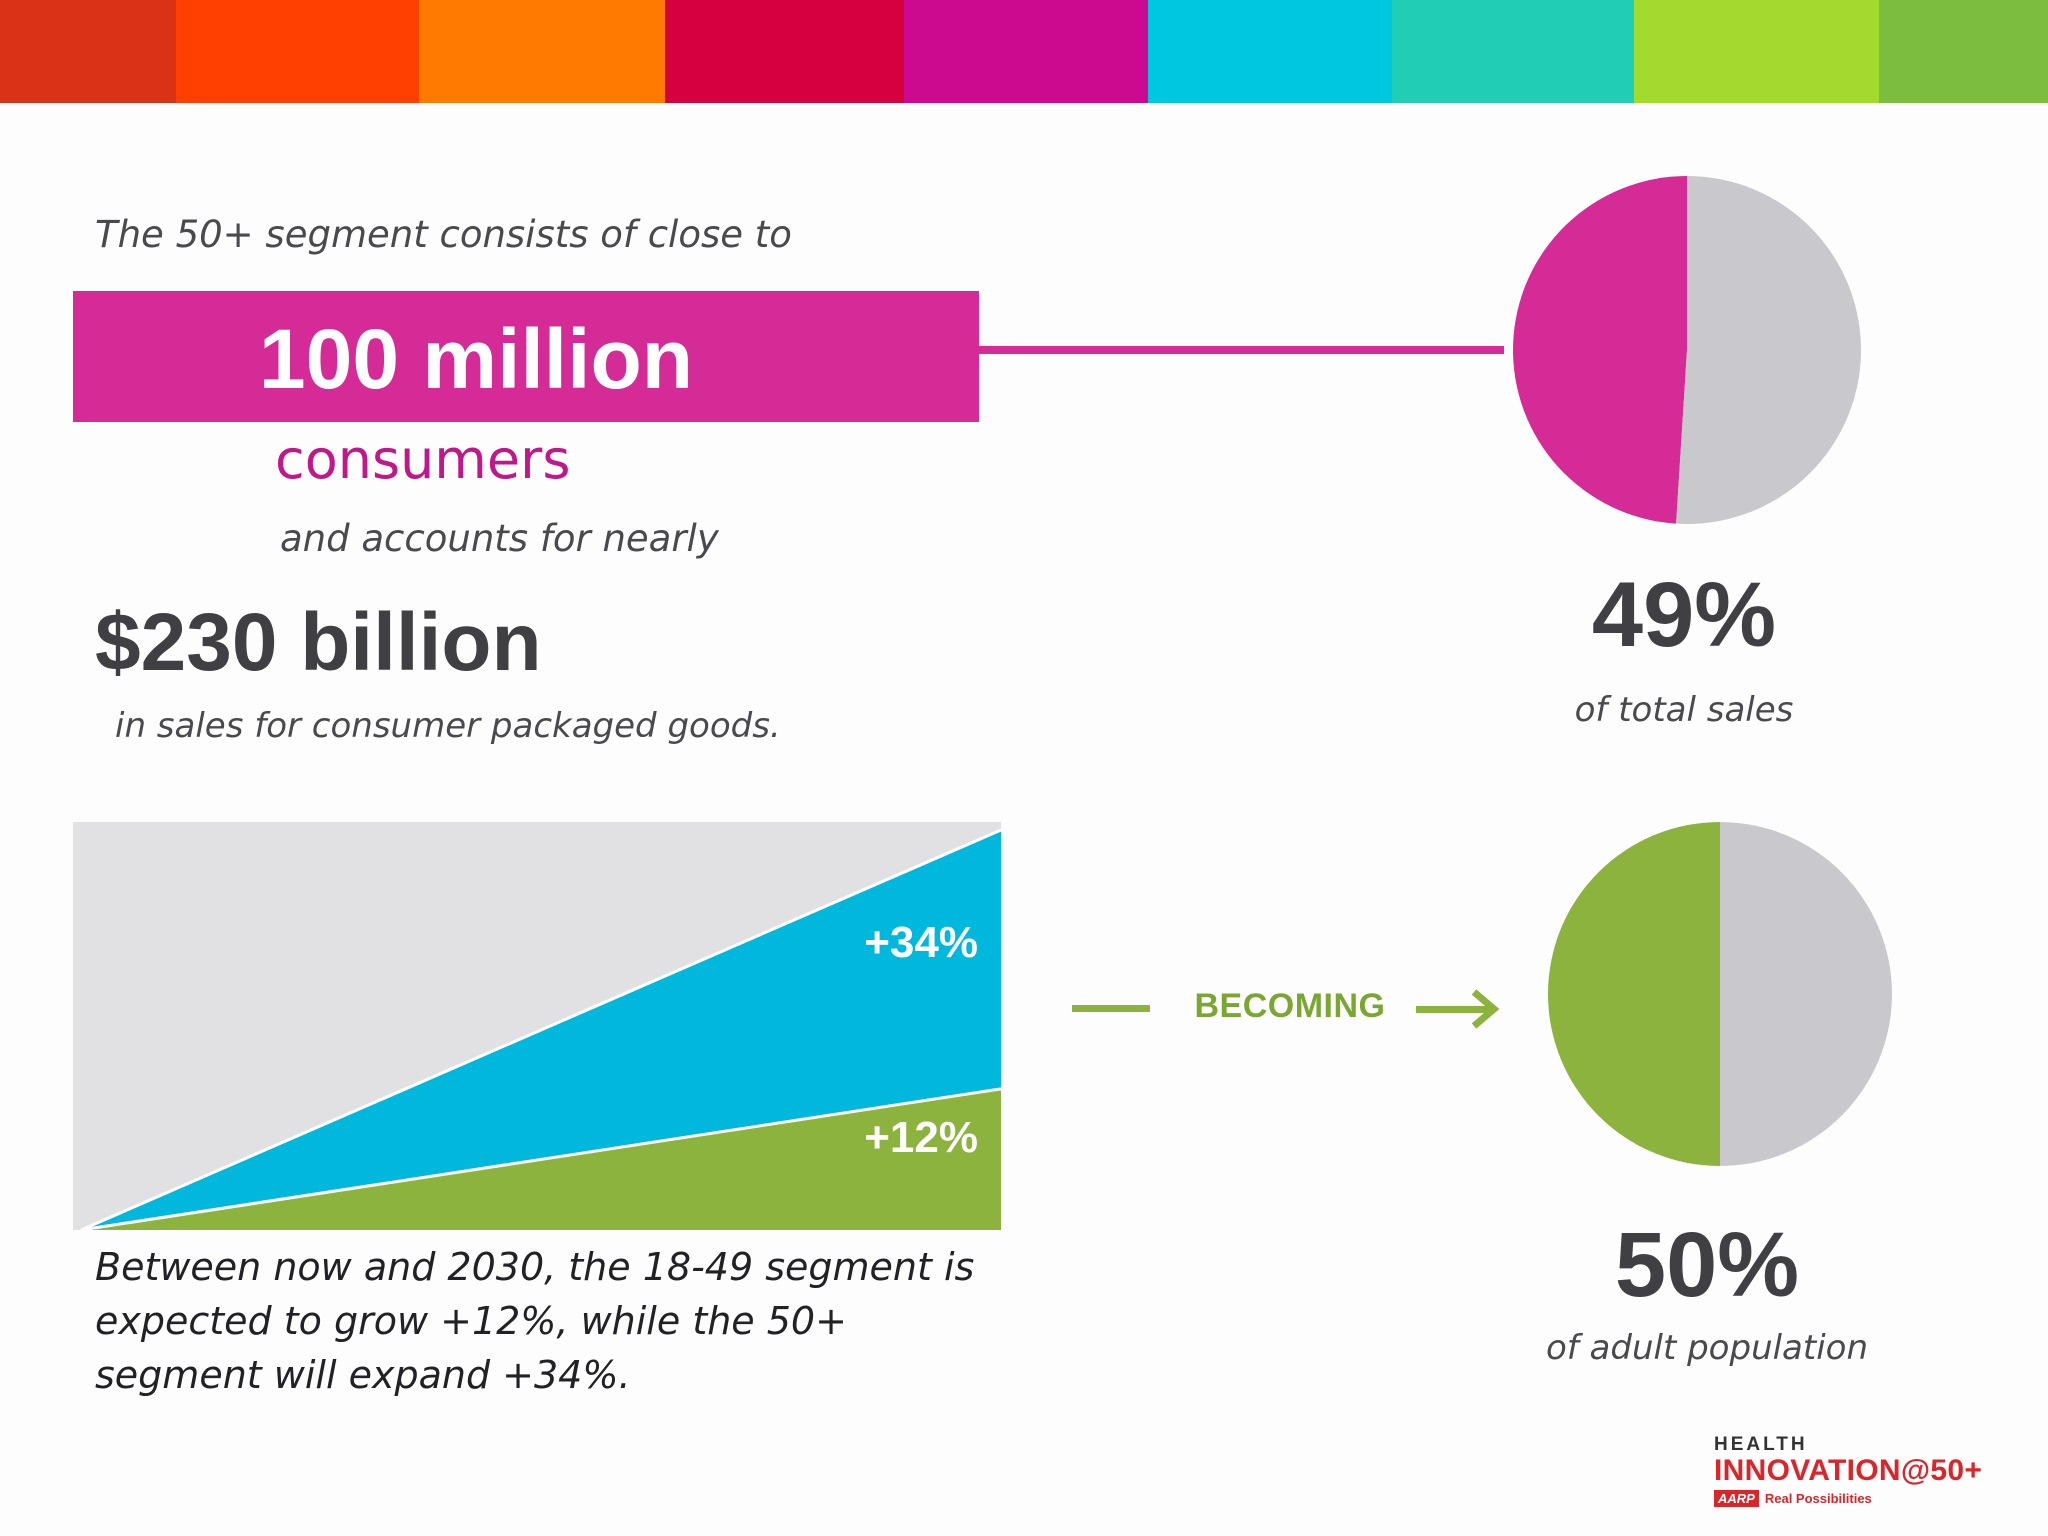  Describe the element at coordinates (1818, 1498) in the screenshot. I see `logo-tagline: Real Possibilities` at that location.